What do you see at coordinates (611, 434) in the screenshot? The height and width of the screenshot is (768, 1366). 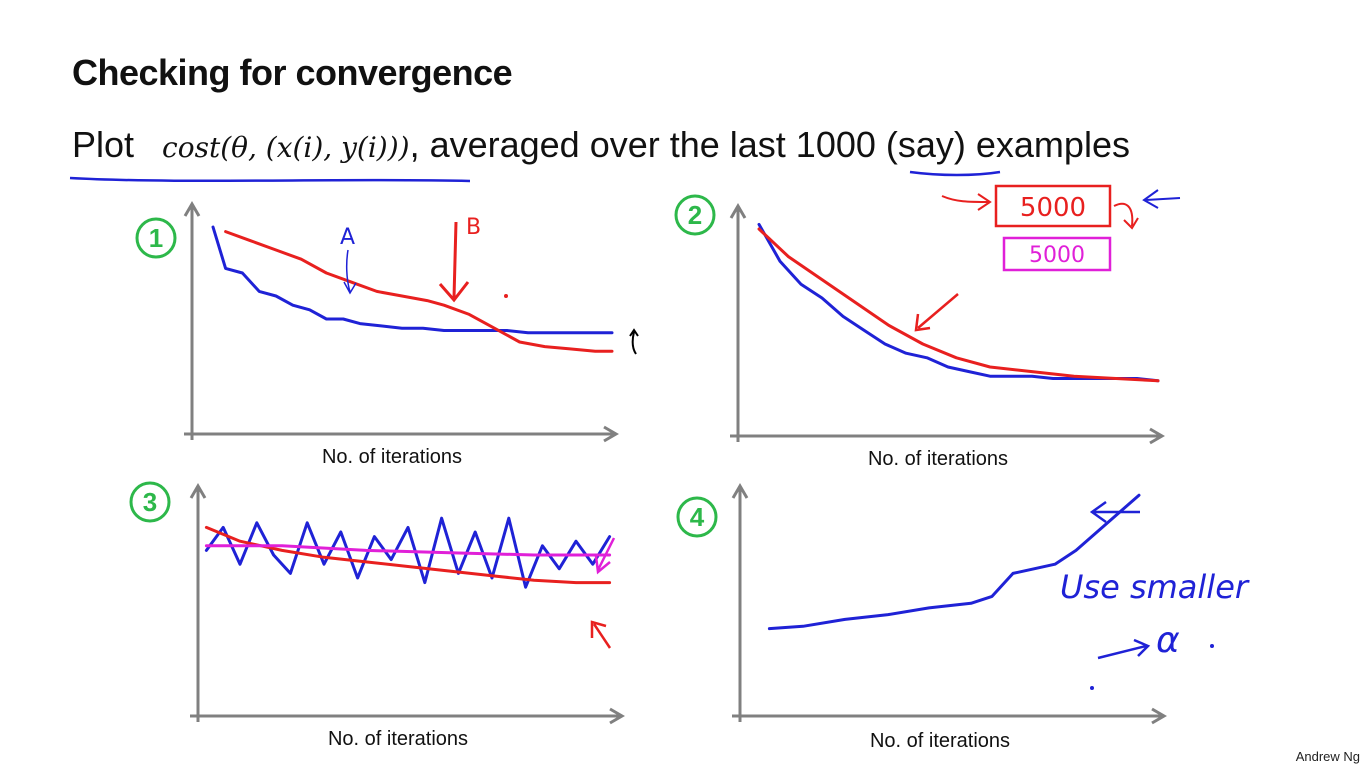 I see `chart1-x-arrow` at bounding box center [611, 434].